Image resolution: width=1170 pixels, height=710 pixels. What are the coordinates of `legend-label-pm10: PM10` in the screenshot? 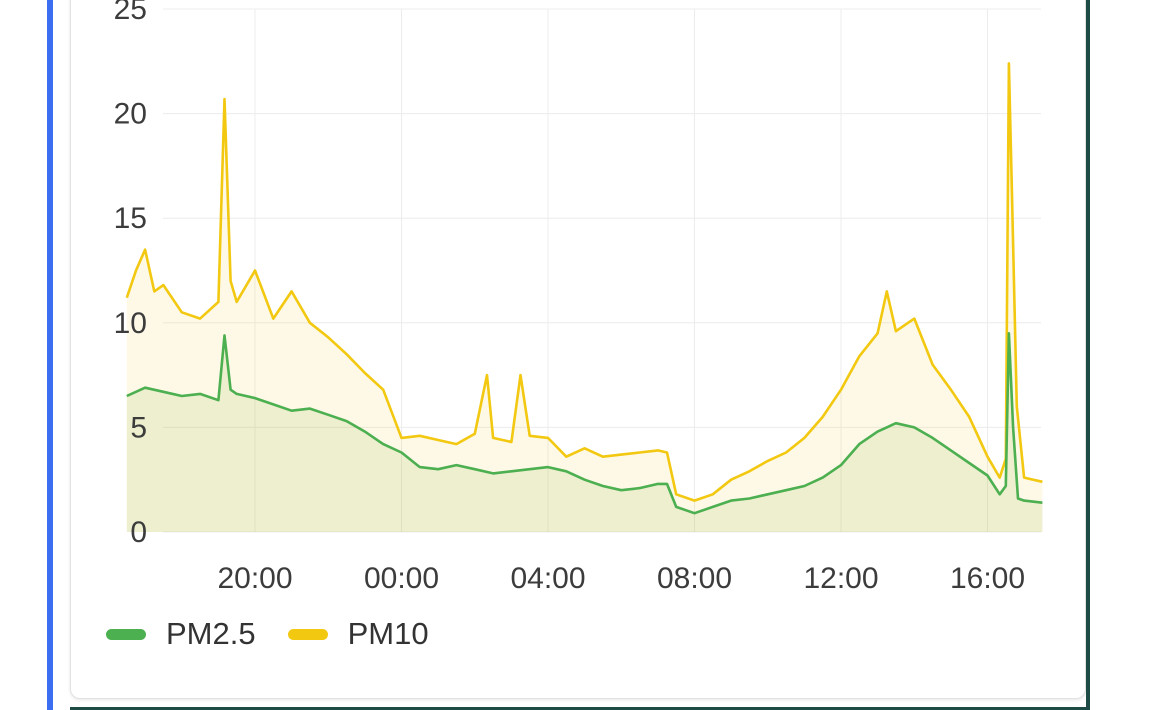 It's located at (388, 633).